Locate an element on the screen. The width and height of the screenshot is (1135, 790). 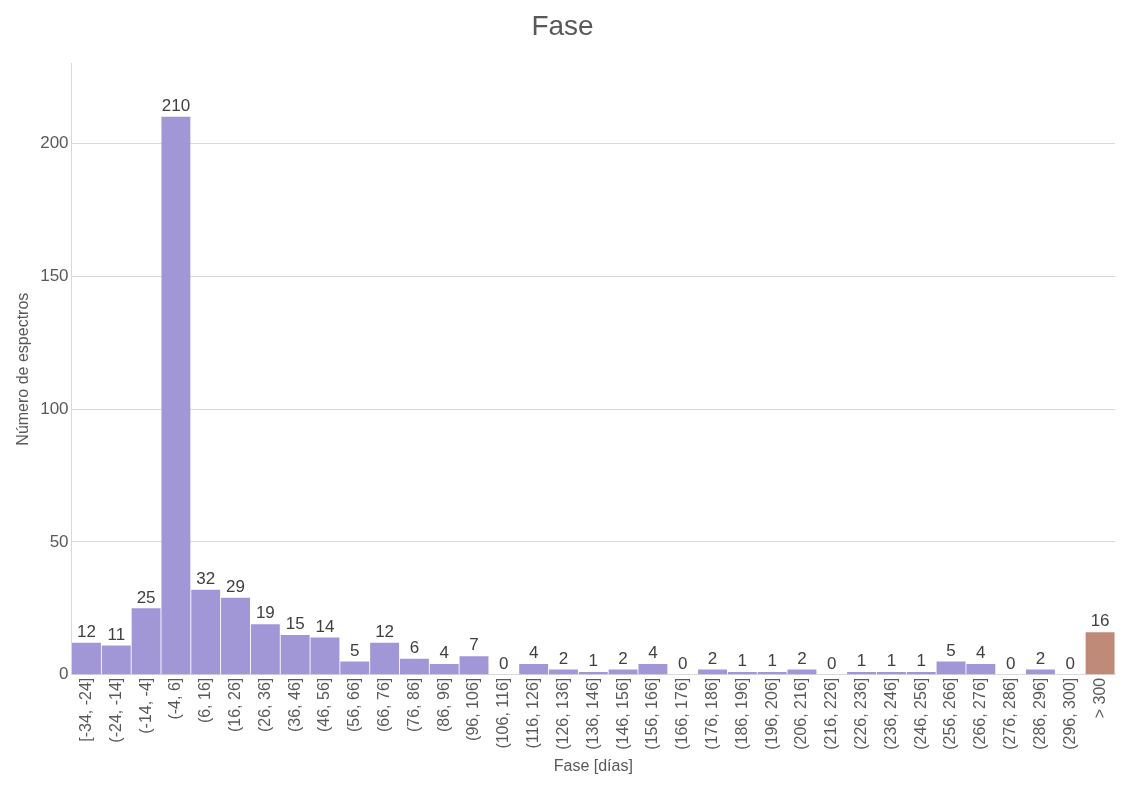
x-tick-label: (106, 116] is located at coordinates (503, 713).